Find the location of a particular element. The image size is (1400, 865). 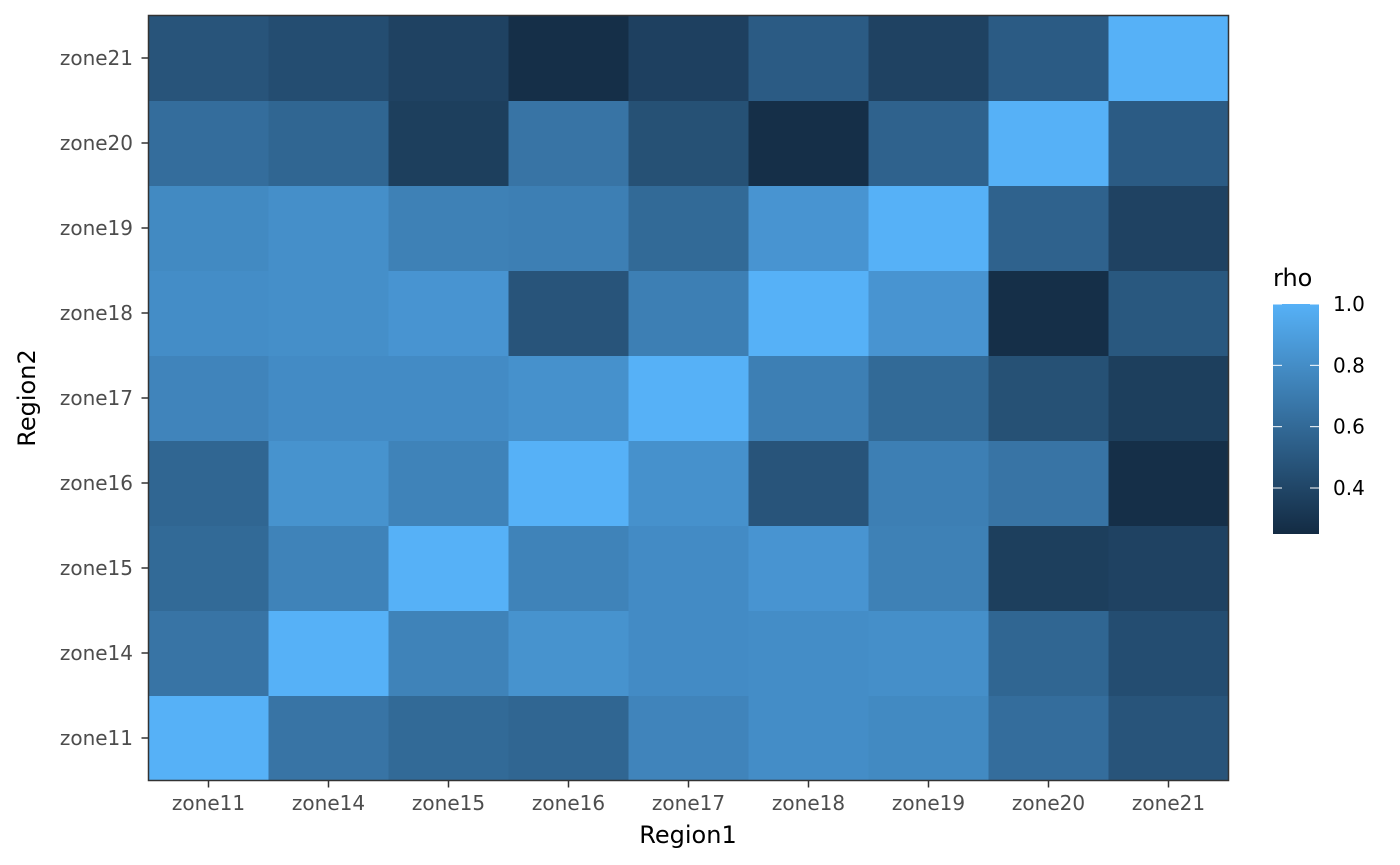

legend-ticks: 0.4 0.6 0.8 1.0 is located at coordinates (1319, 396).